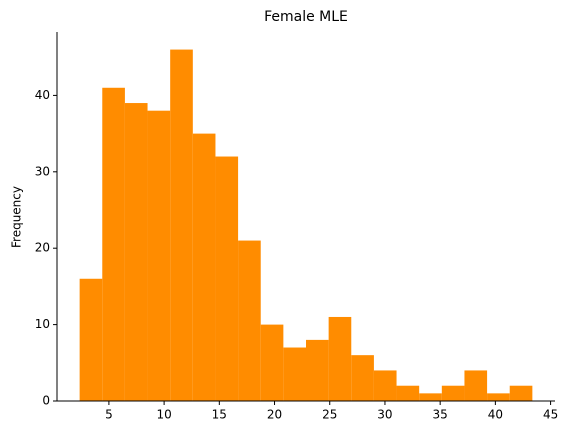 The width and height of the screenshot is (567, 435). What do you see at coordinates (219, 415) in the screenshot?
I see `x-tick-label: 15` at bounding box center [219, 415].